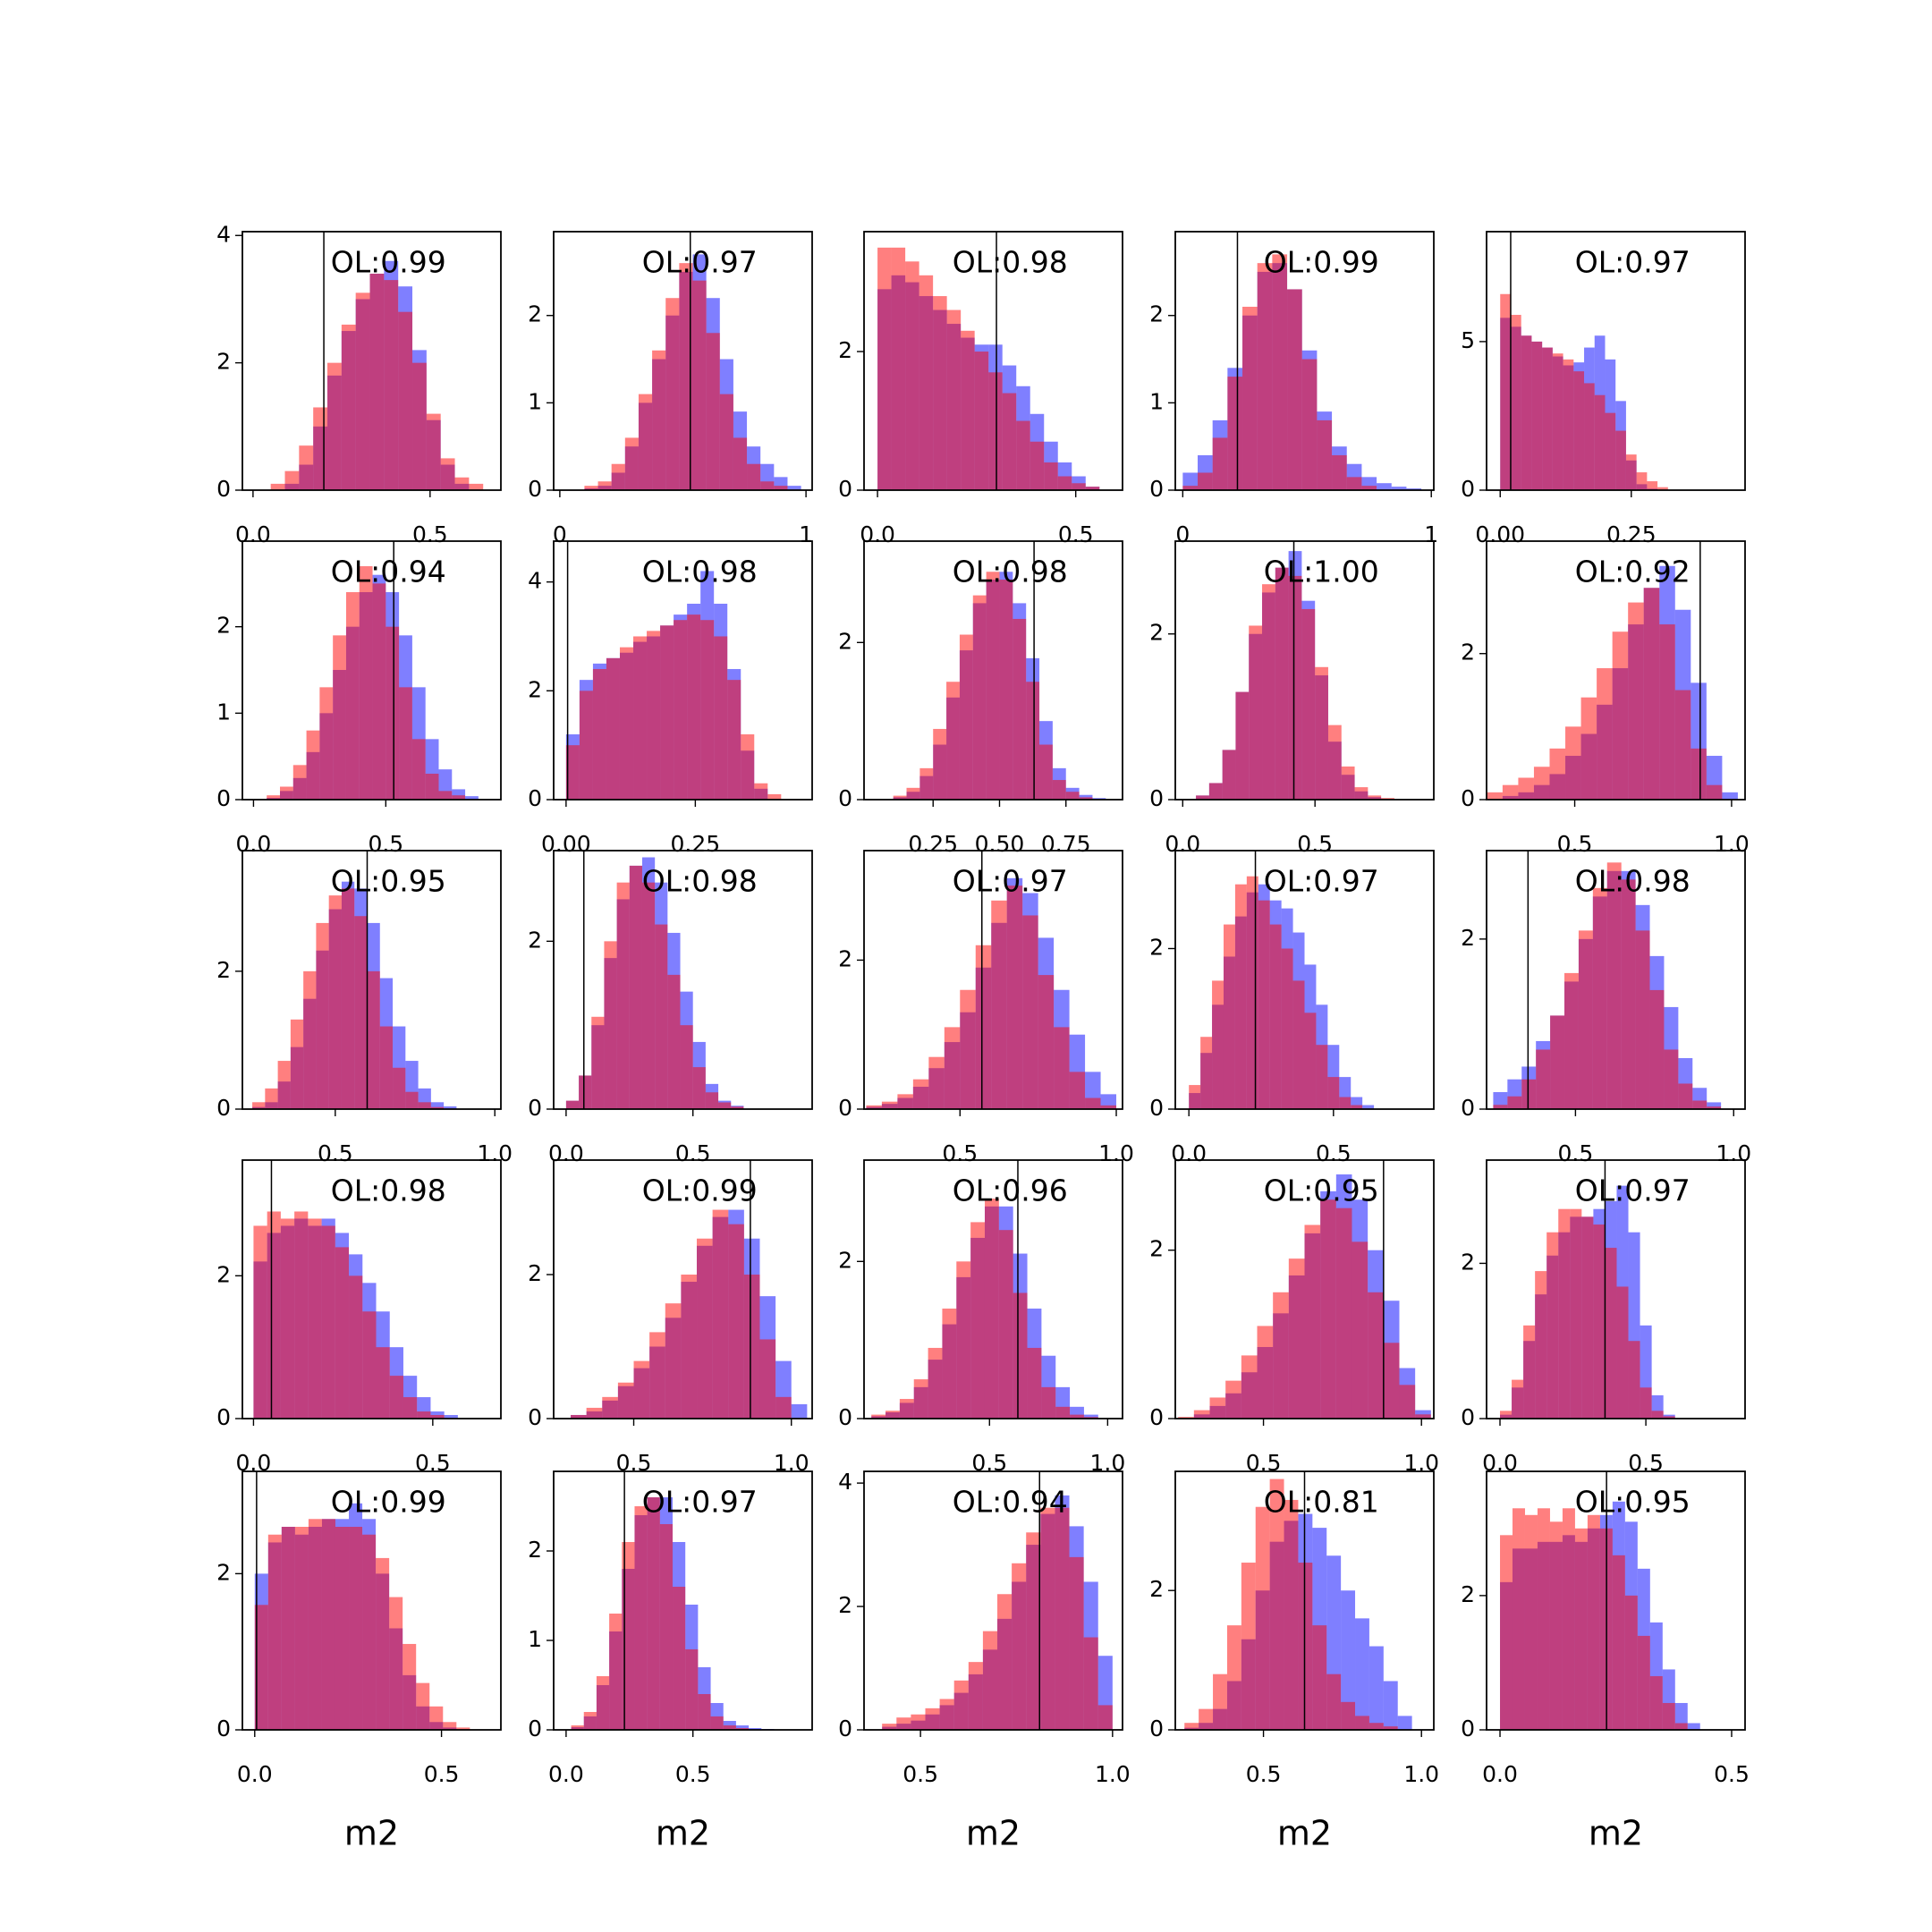 Image resolution: width=1932 pixels, height=1932 pixels. What do you see at coordinates (371, 1833) in the screenshot?
I see `x-axis-label: m2` at bounding box center [371, 1833].